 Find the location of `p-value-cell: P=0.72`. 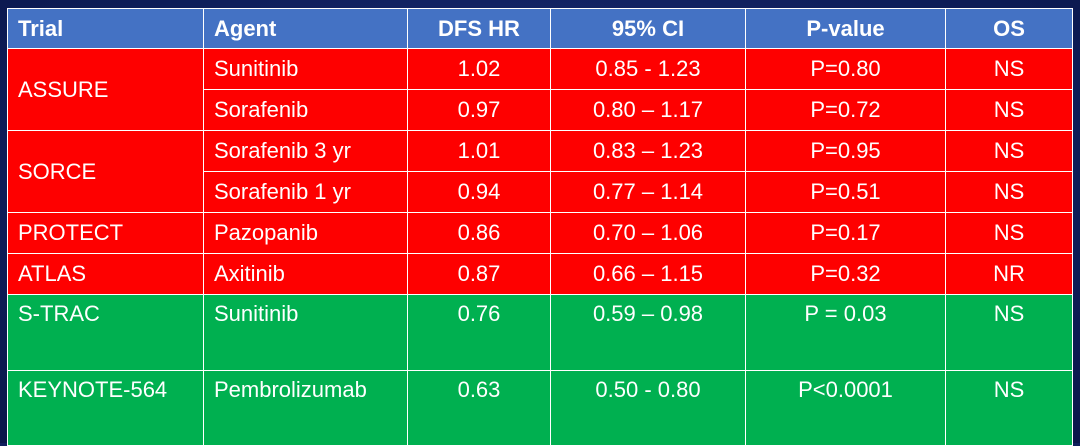

p-value-cell: P=0.72 is located at coordinates (845, 110).